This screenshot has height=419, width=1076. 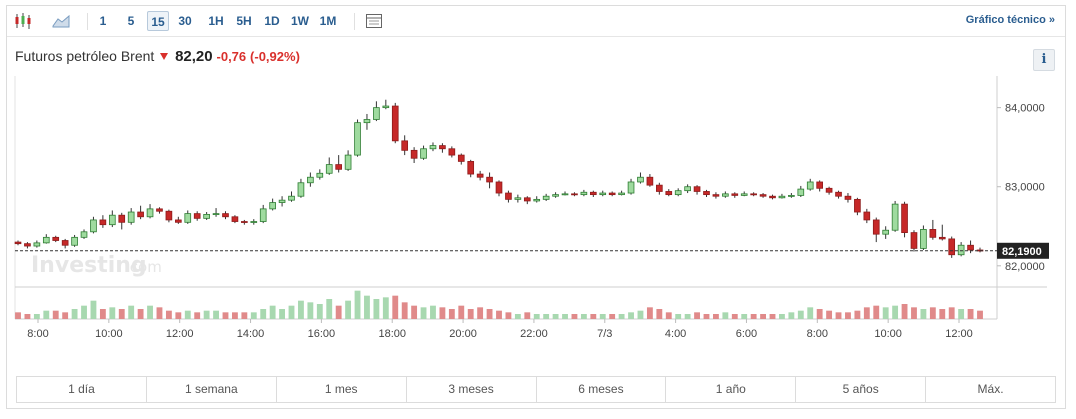 What do you see at coordinates (392, 334) in the screenshot?
I see `x-tick-label: 18:00` at bounding box center [392, 334].